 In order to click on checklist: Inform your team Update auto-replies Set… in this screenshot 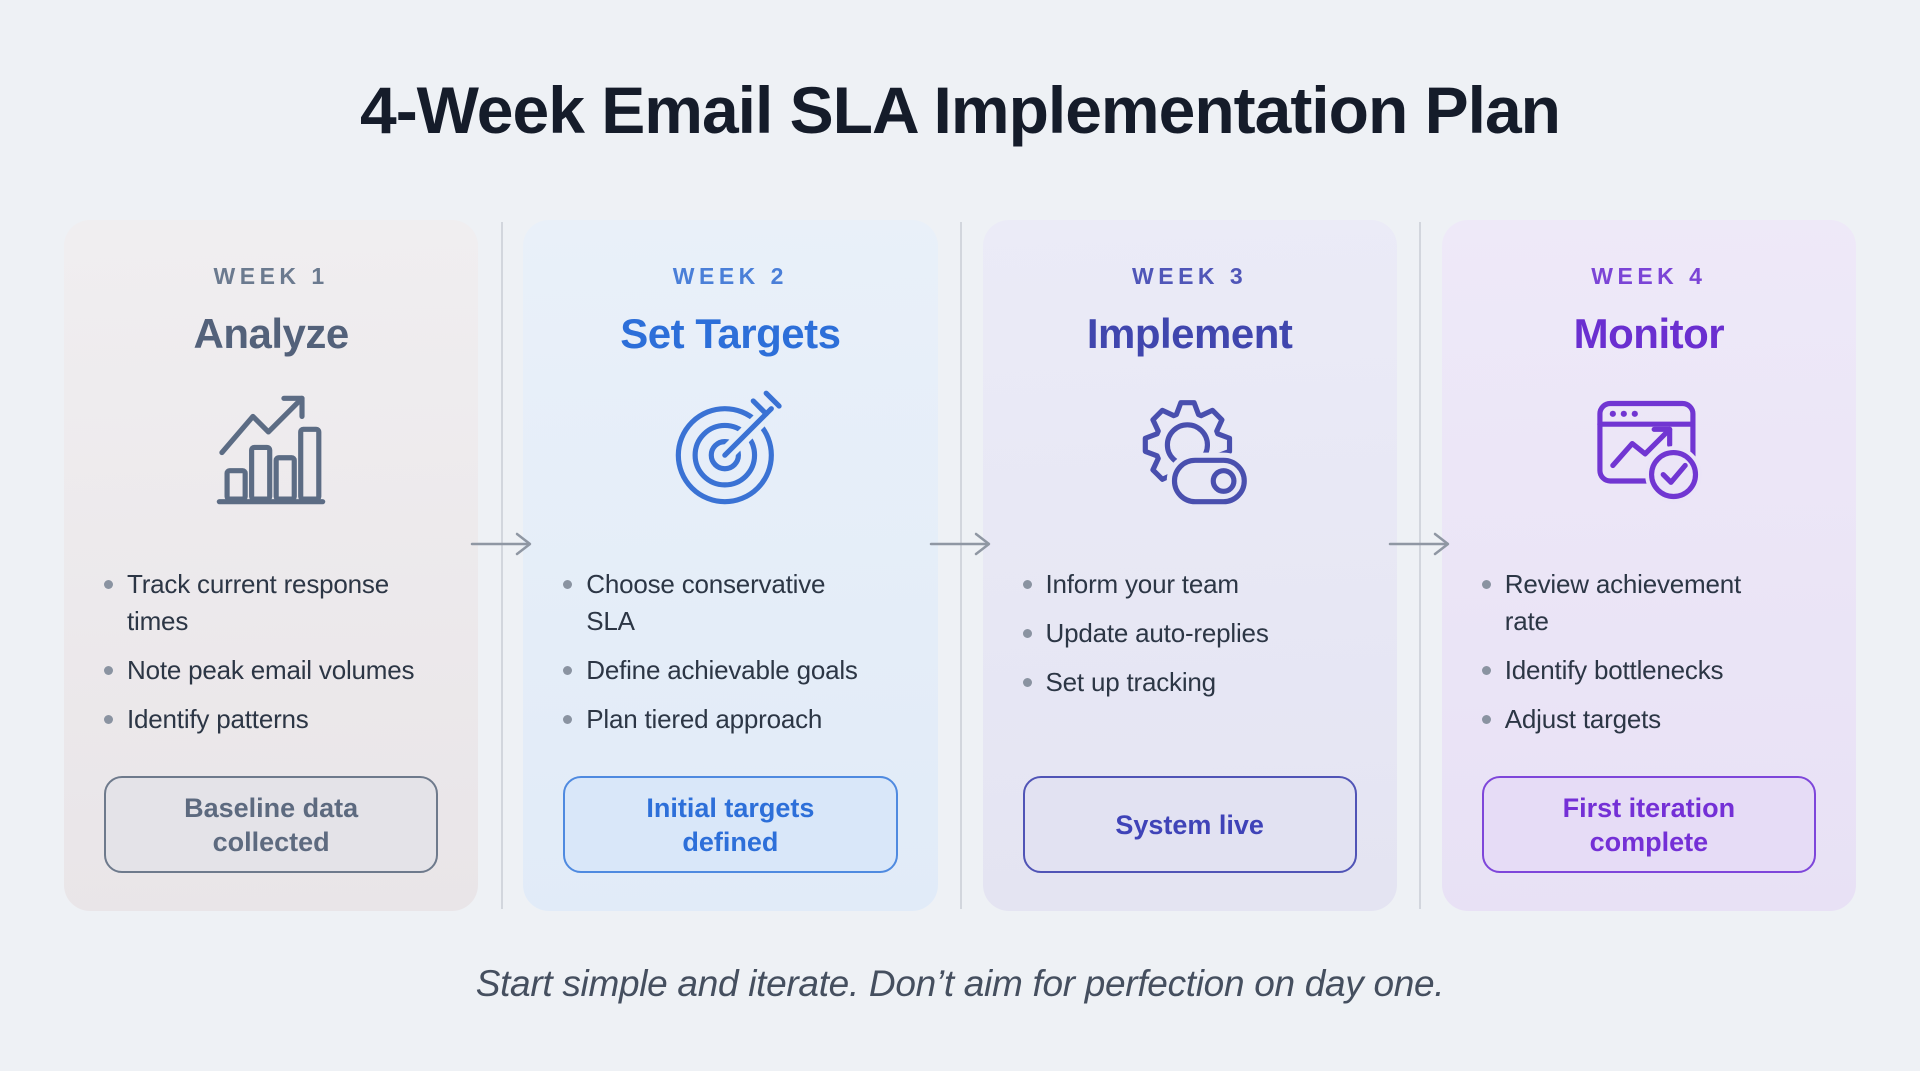, I will do `click(1189, 639)`.